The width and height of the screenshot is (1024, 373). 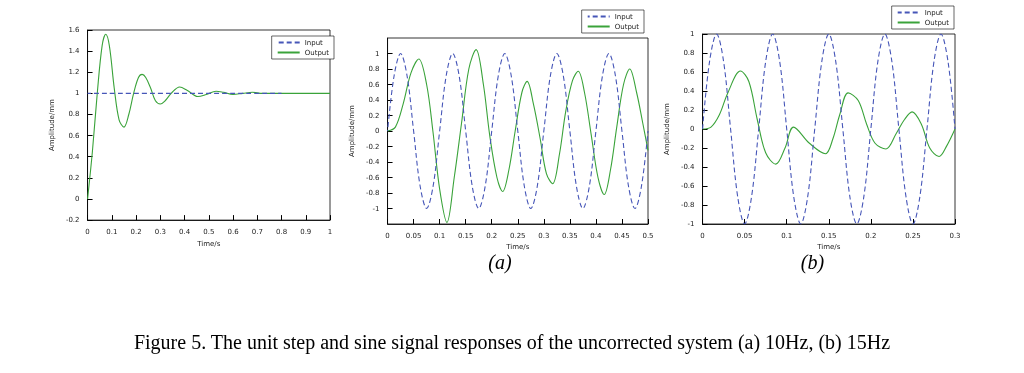 I want to click on caption: Figure 5. The unit step and sine signal responses of the uncorrected system (a) 10Hz, (b) 15Hz, so click(x=512, y=343).